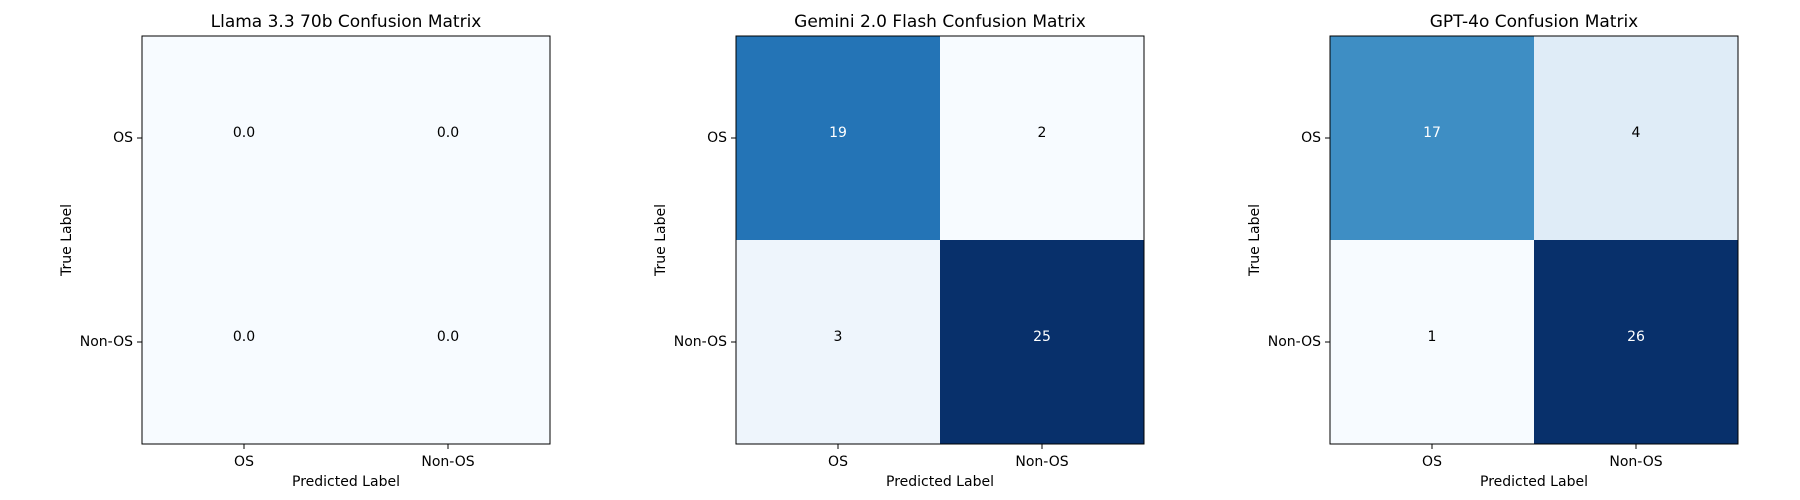 This screenshot has height=500, width=1800. I want to click on chart-title: Gemini 2.0 Flash Confusion Matrix, so click(940, 22).